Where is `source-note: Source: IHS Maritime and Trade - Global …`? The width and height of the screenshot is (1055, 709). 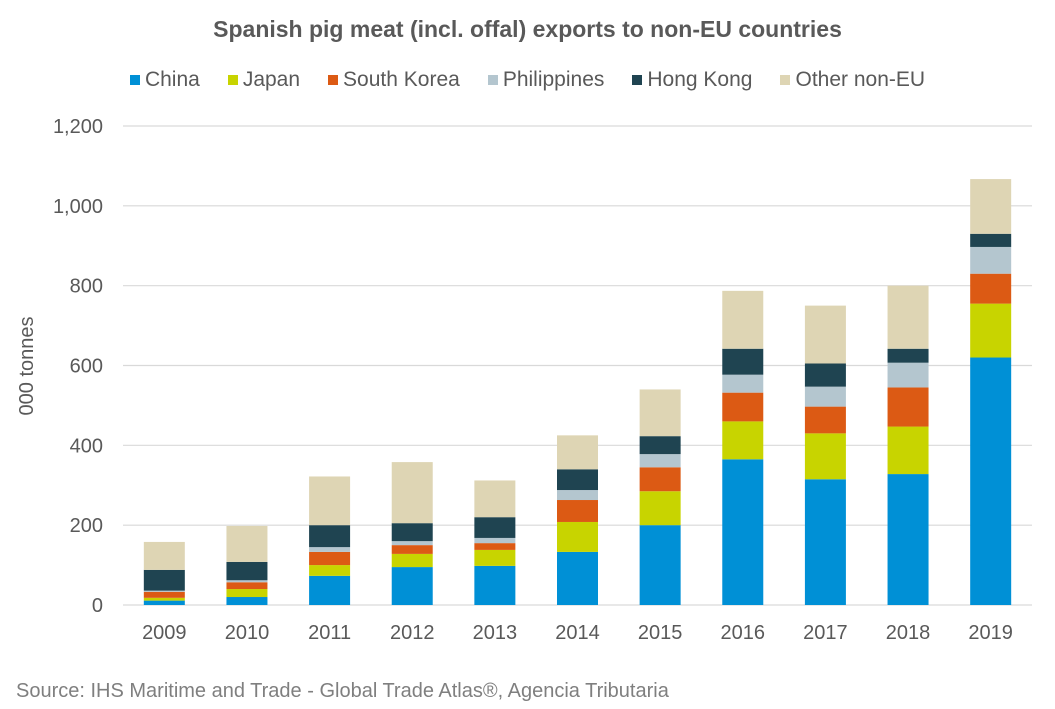
source-note: Source: IHS Maritime and Trade - Global … is located at coordinates (342, 691).